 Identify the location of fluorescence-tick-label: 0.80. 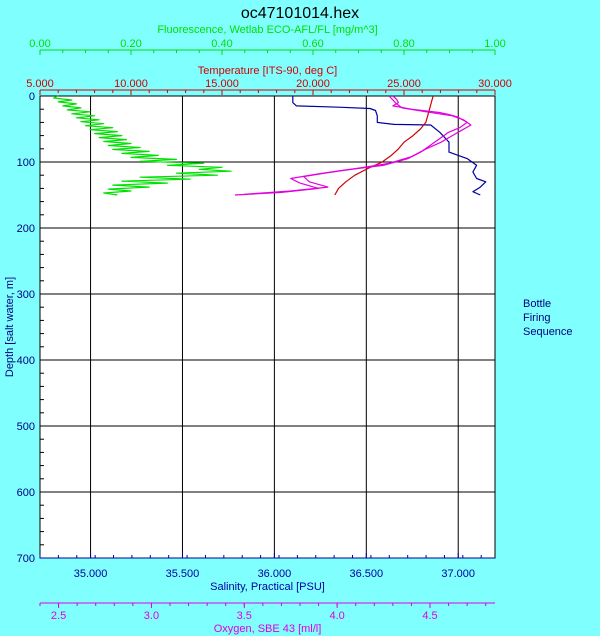
(403, 44).